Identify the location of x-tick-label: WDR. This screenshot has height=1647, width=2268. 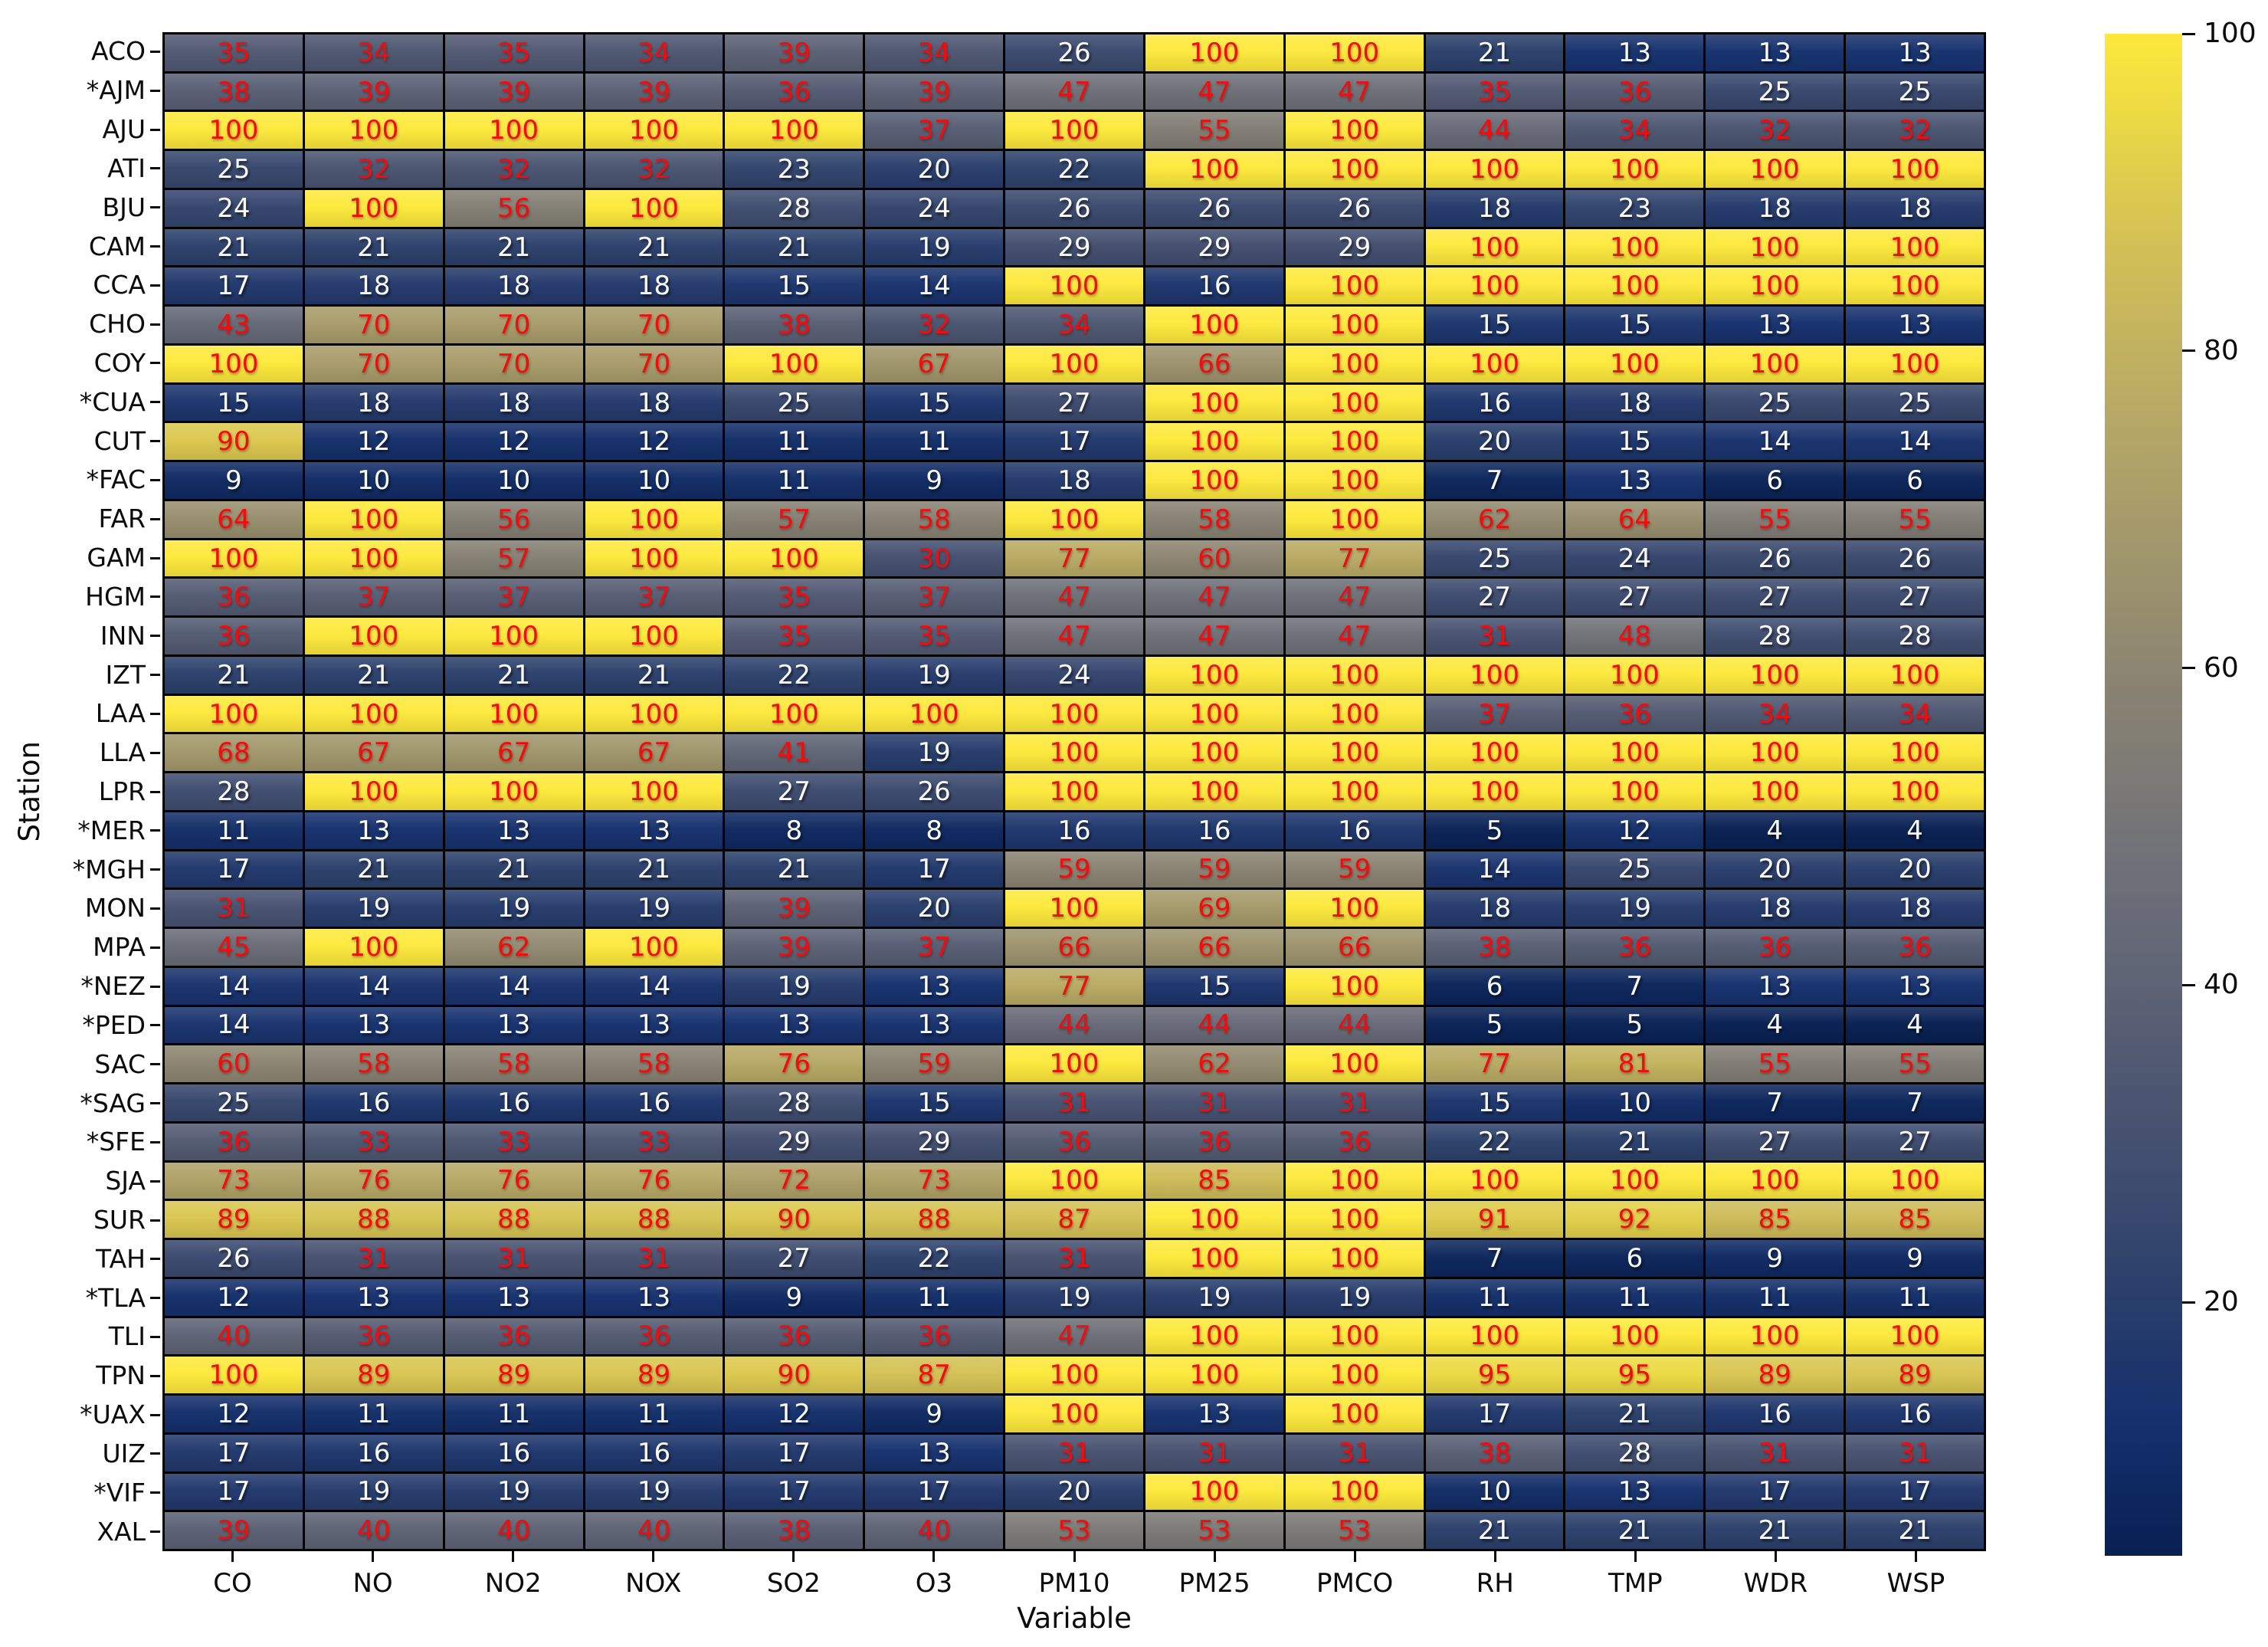
(1775, 1584).